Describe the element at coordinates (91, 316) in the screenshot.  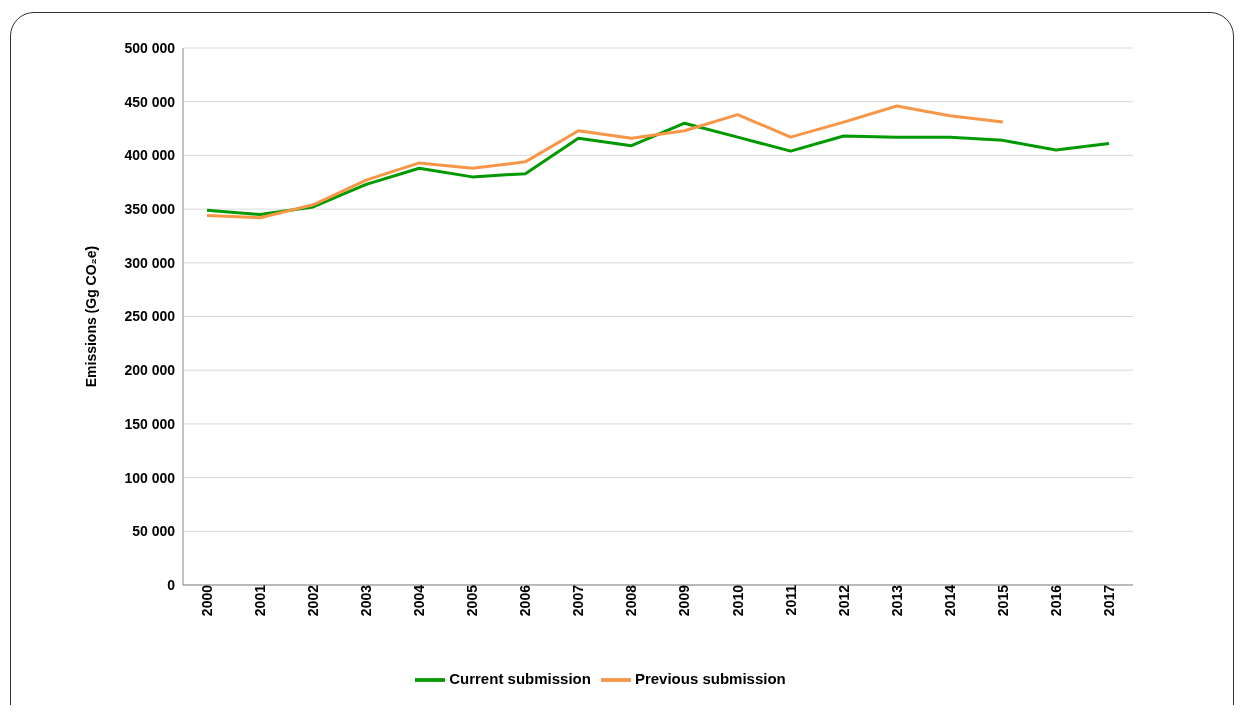
I see `y-axis-title: Emissions (Gg CO₂e)` at that location.